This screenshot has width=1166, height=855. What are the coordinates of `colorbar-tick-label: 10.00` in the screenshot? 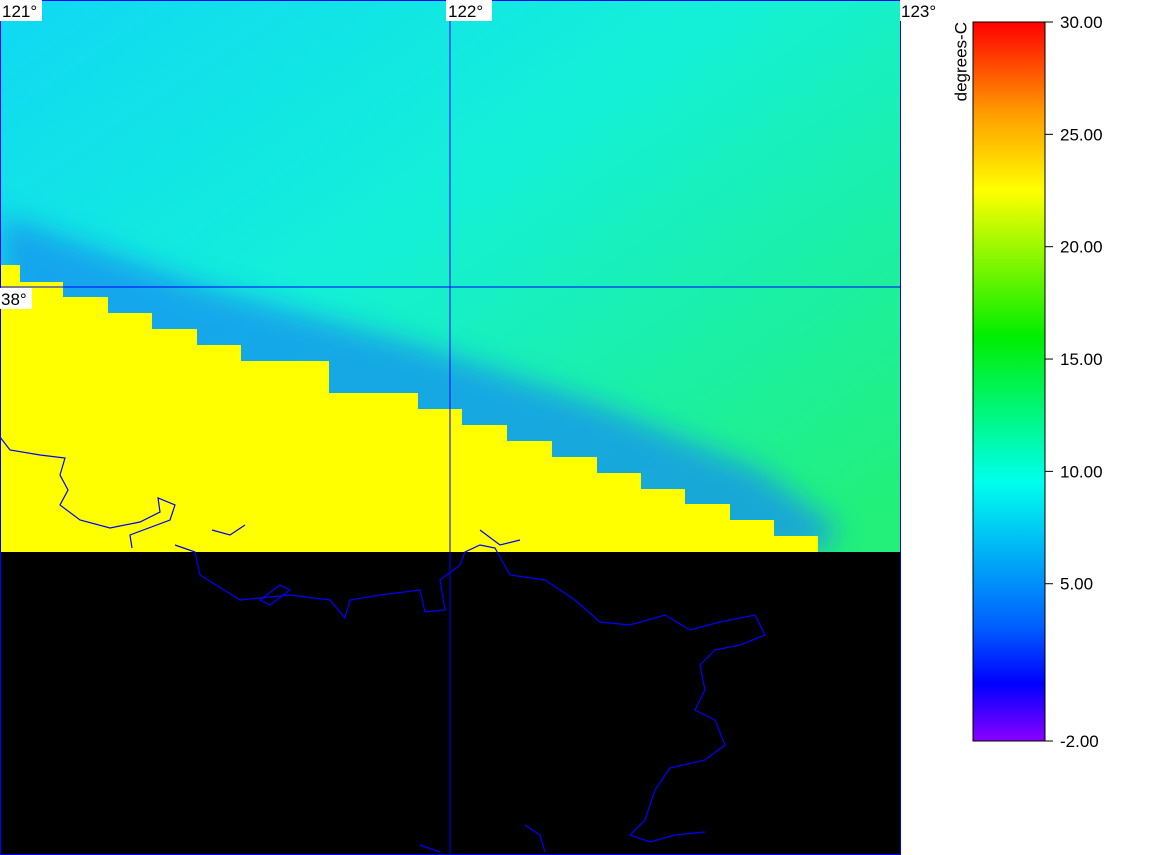 It's located at (1081, 471).